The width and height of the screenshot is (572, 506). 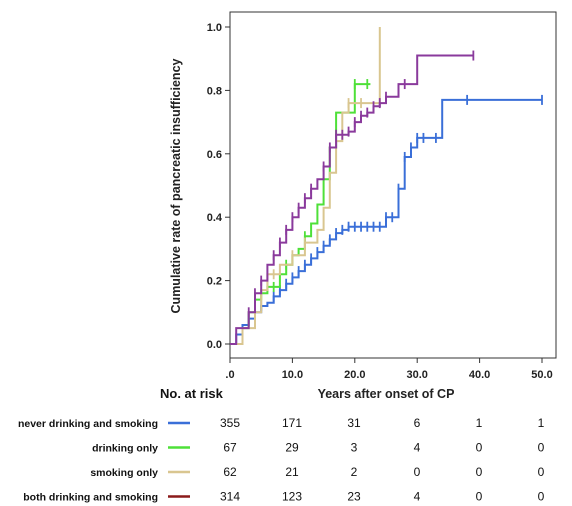 What do you see at coordinates (229, 375) in the screenshot?
I see `x-tick-label: .0` at bounding box center [229, 375].